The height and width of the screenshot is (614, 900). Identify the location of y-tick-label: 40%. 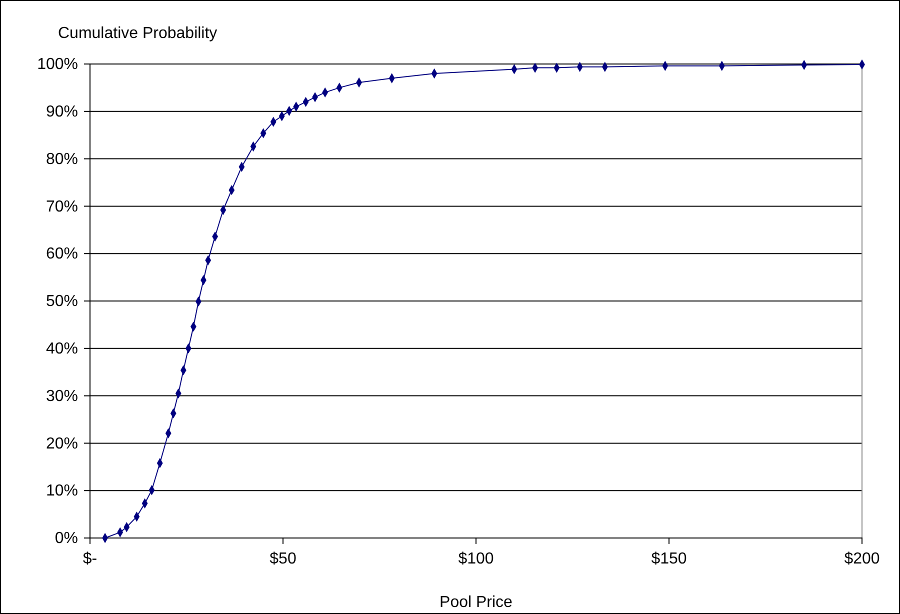
(62, 349).